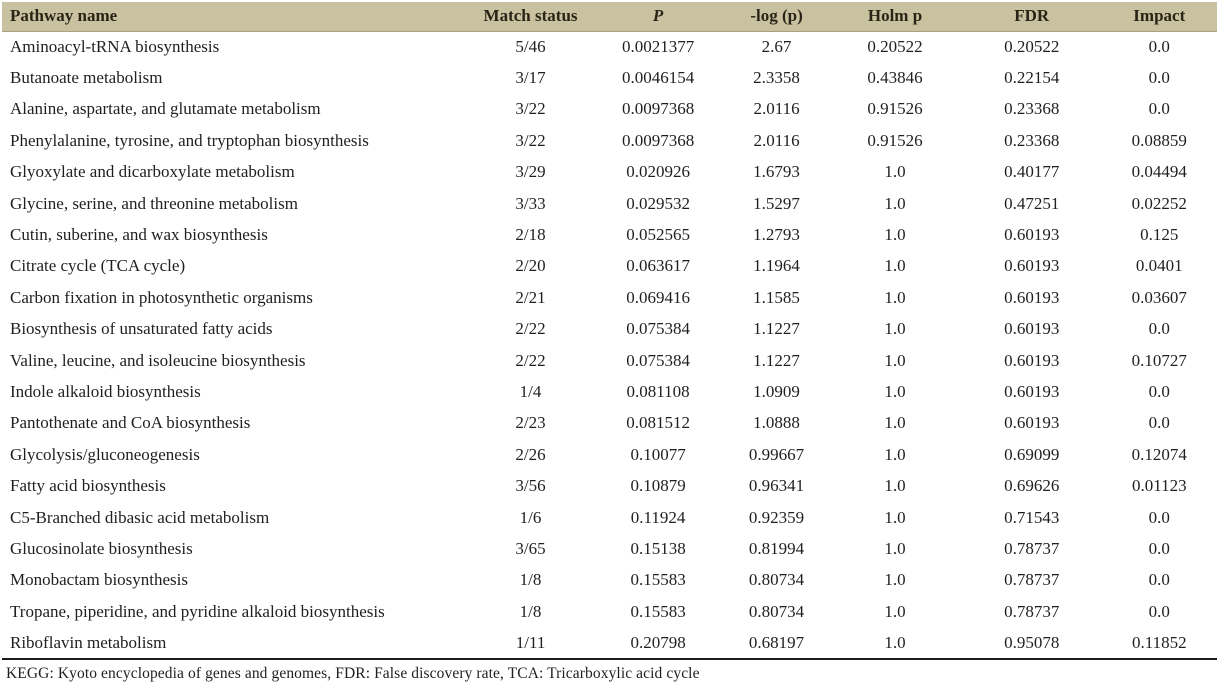  I want to click on table-cell-neg-log-p: 1.6793, so click(776, 172).